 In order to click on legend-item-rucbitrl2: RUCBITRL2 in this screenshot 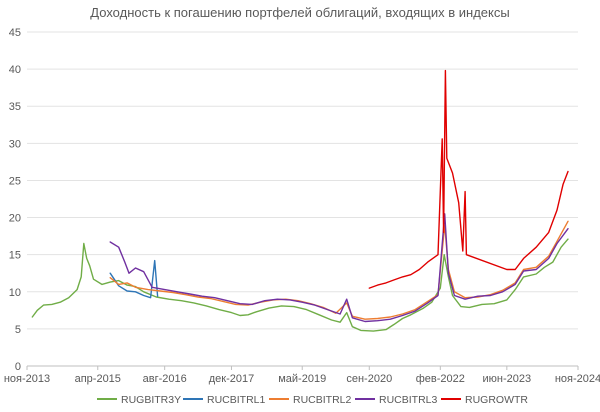, I will do `click(310, 400)`.